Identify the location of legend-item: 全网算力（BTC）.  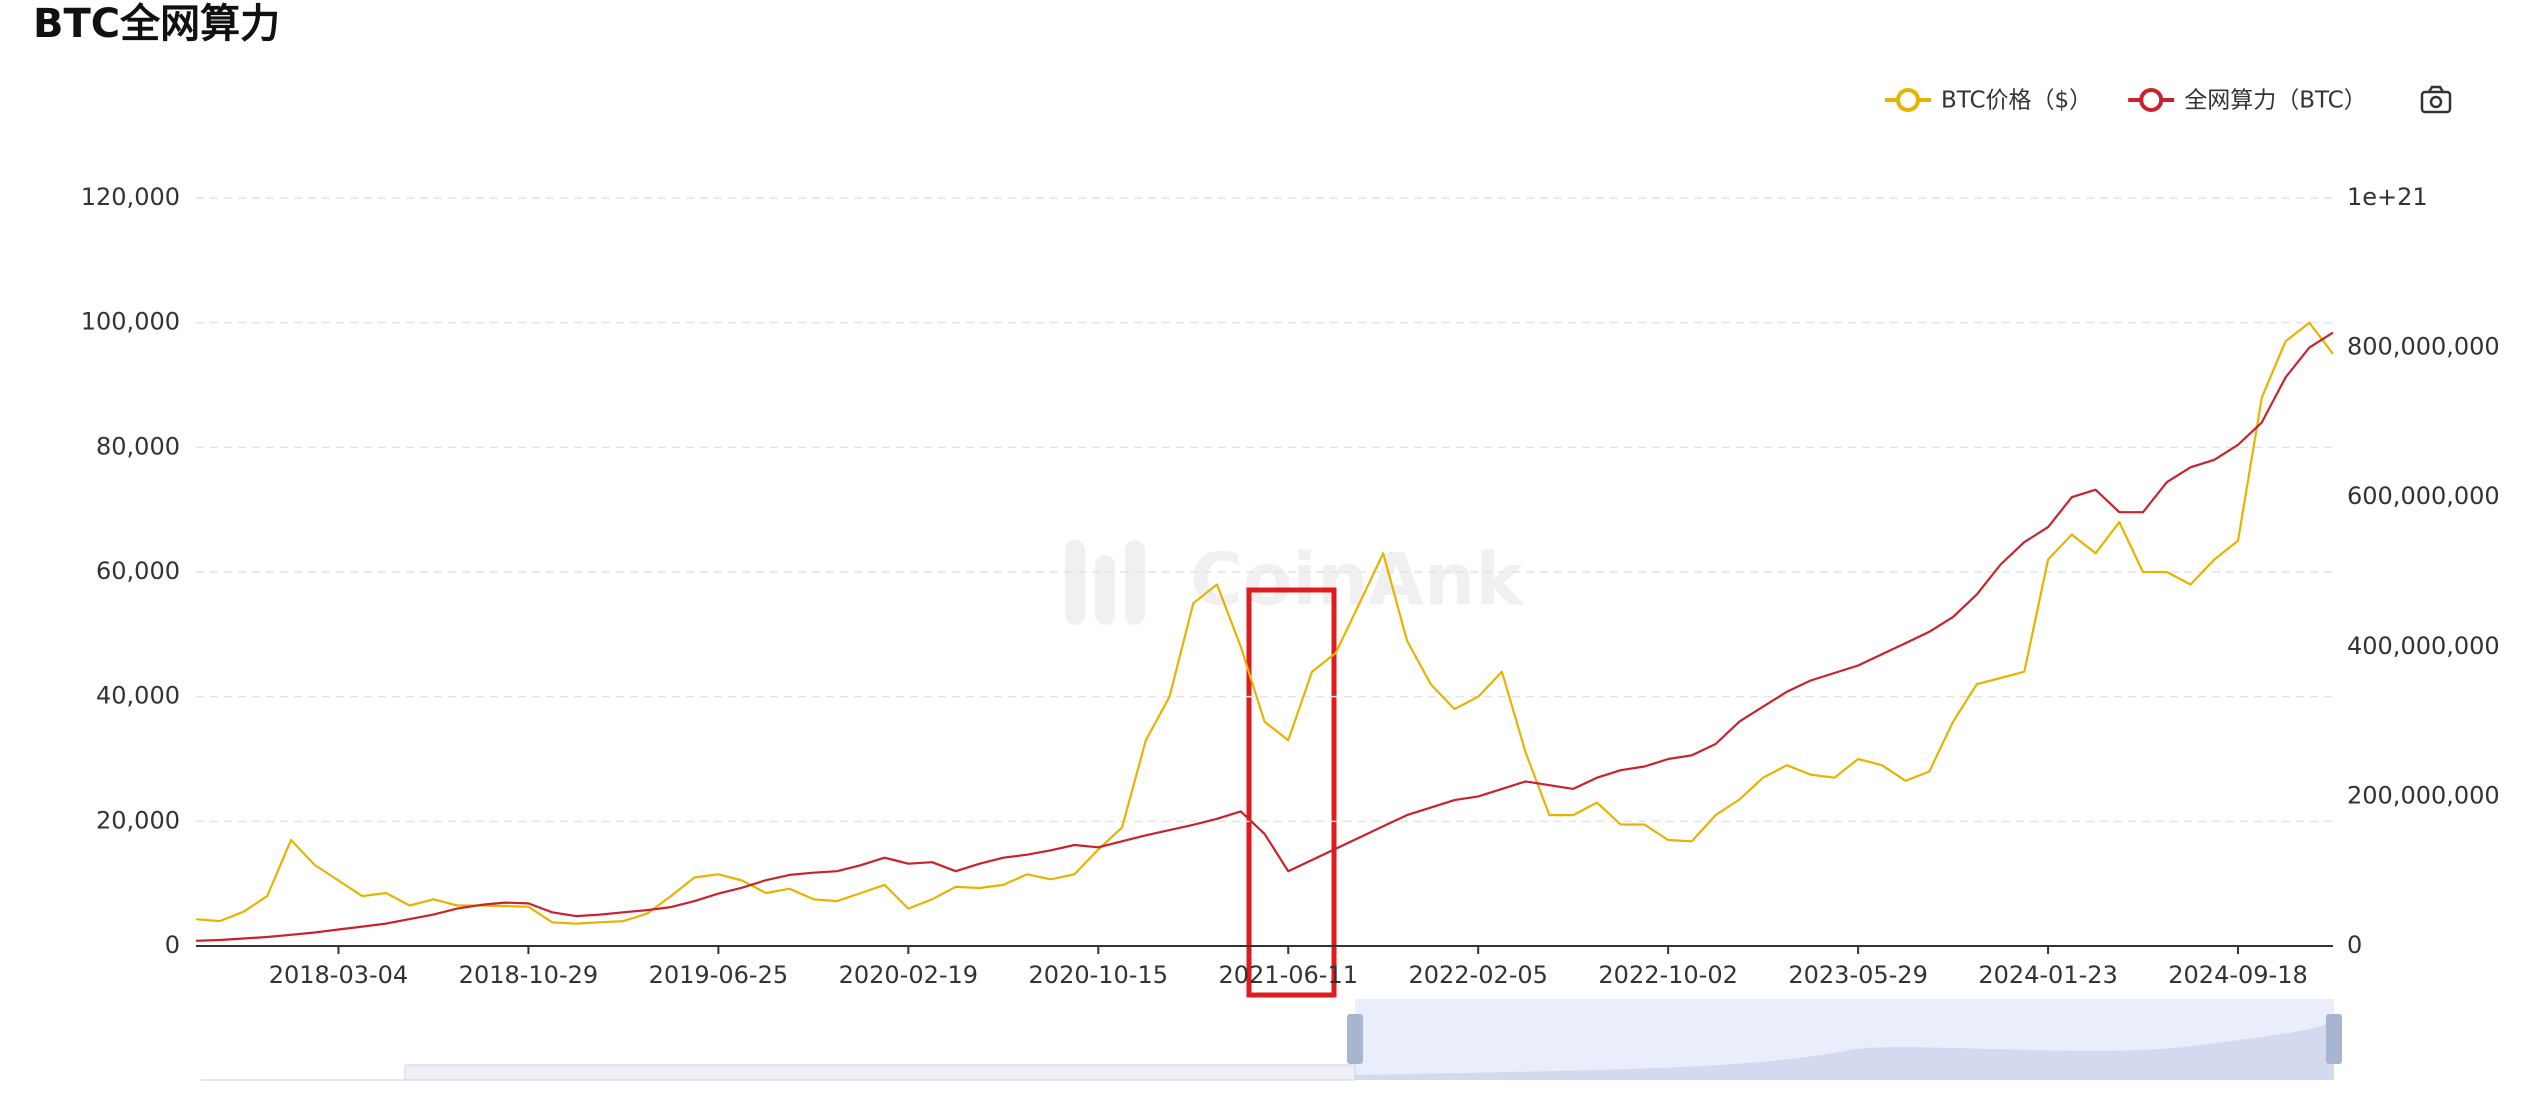
(2247, 101).